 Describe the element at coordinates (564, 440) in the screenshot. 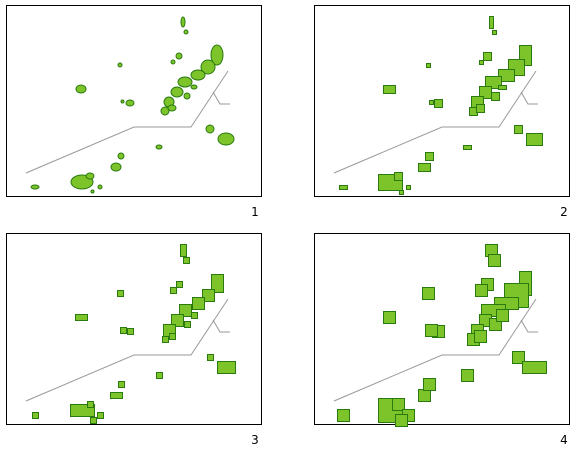

I see `panel-label: 4` at that location.